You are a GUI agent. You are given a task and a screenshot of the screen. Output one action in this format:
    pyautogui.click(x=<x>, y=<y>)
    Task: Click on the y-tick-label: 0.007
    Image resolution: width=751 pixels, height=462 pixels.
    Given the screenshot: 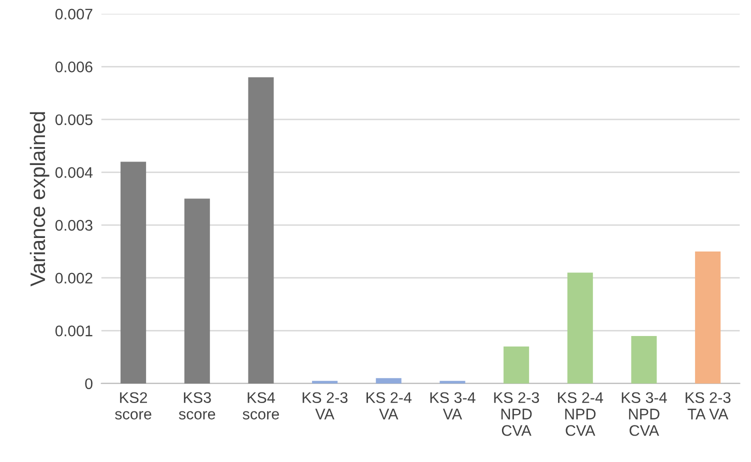 What is the action you would take?
    pyautogui.click(x=73, y=14)
    